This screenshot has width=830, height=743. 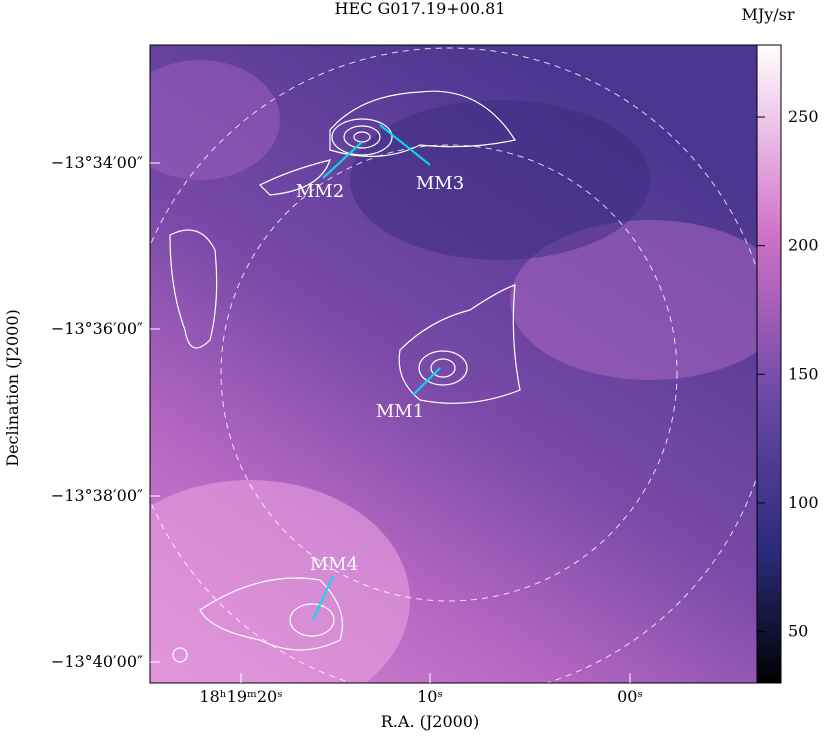 I want to click on y-tick-label: −13°38′00″, so click(x=97, y=495).